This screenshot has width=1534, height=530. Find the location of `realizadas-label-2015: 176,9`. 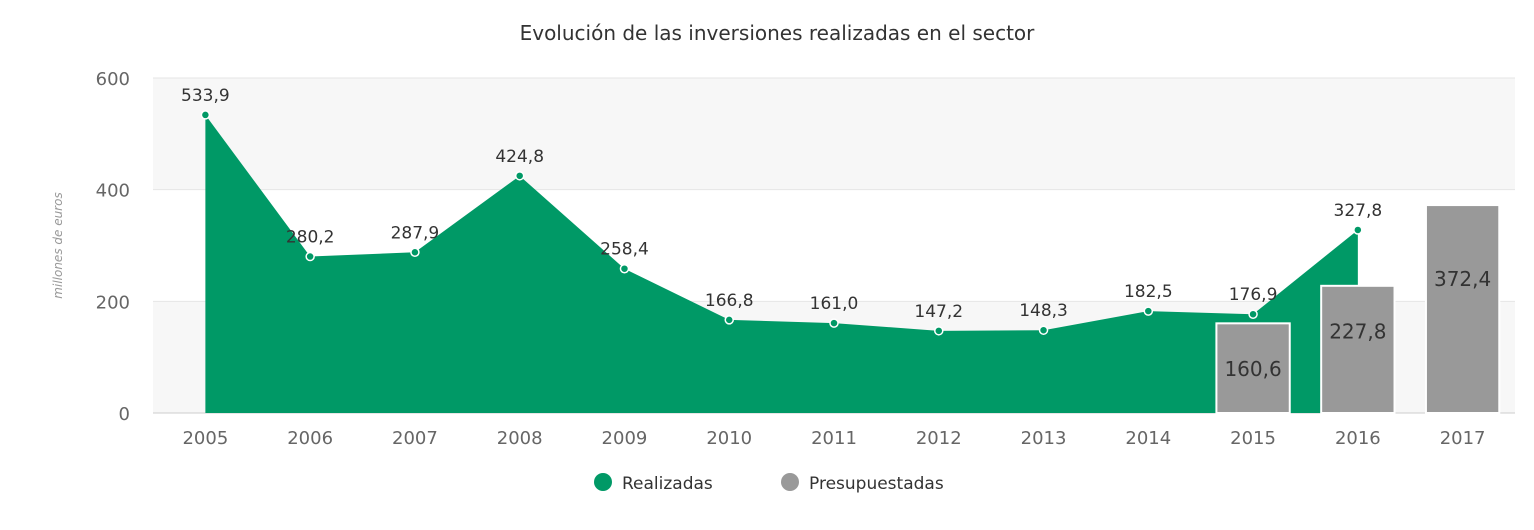

realizadas-label-2015: 176,9 is located at coordinates (1253, 295).